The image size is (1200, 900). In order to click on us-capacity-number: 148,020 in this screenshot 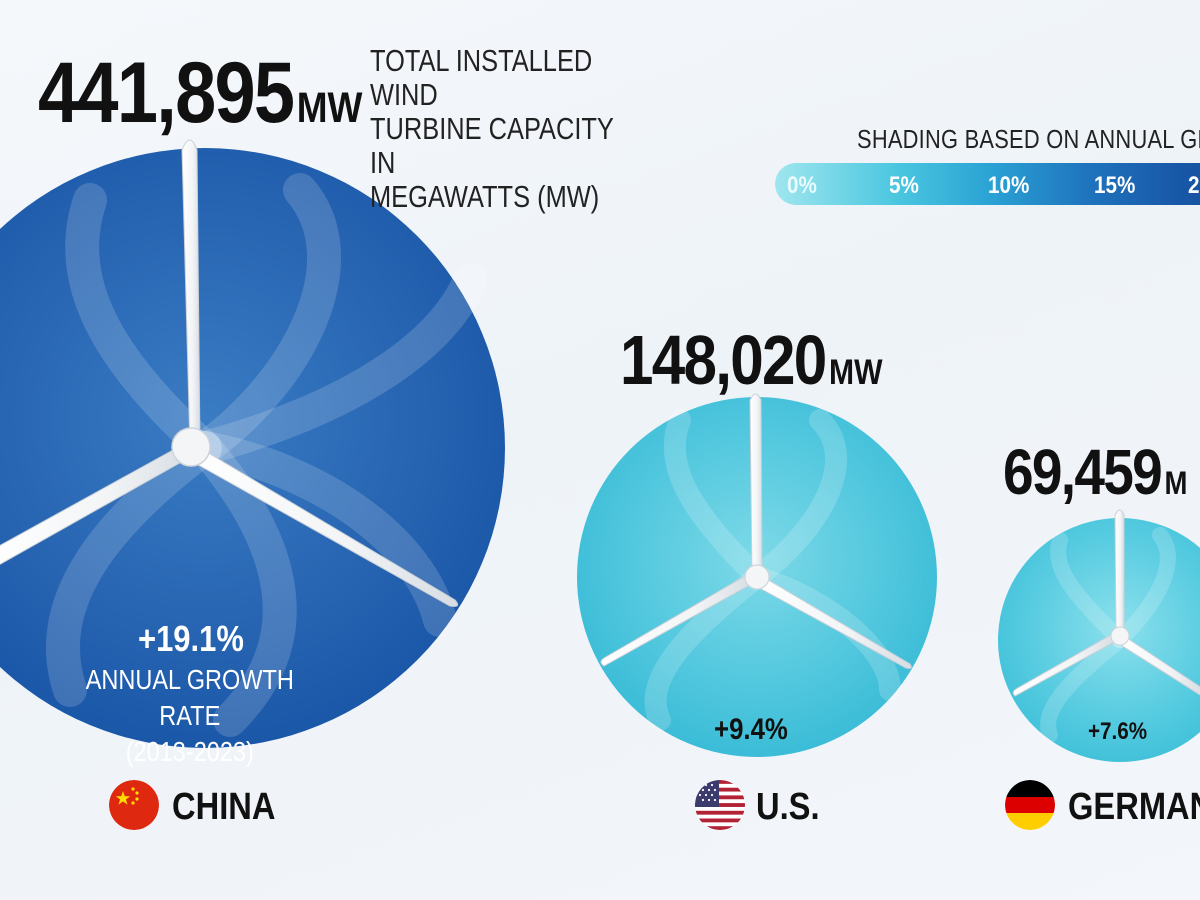, I will do `click(723, 360)`.